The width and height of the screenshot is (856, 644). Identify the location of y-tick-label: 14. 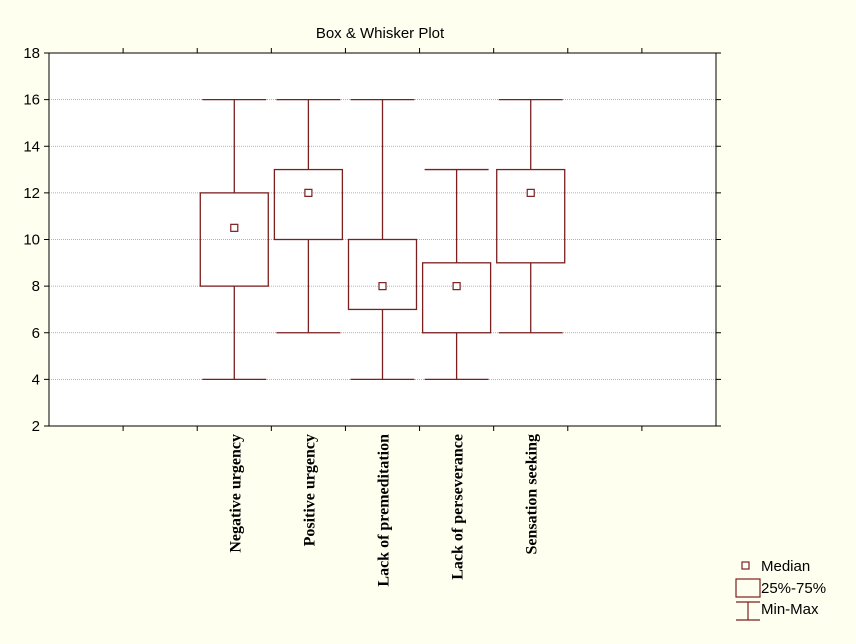
(31, 146).